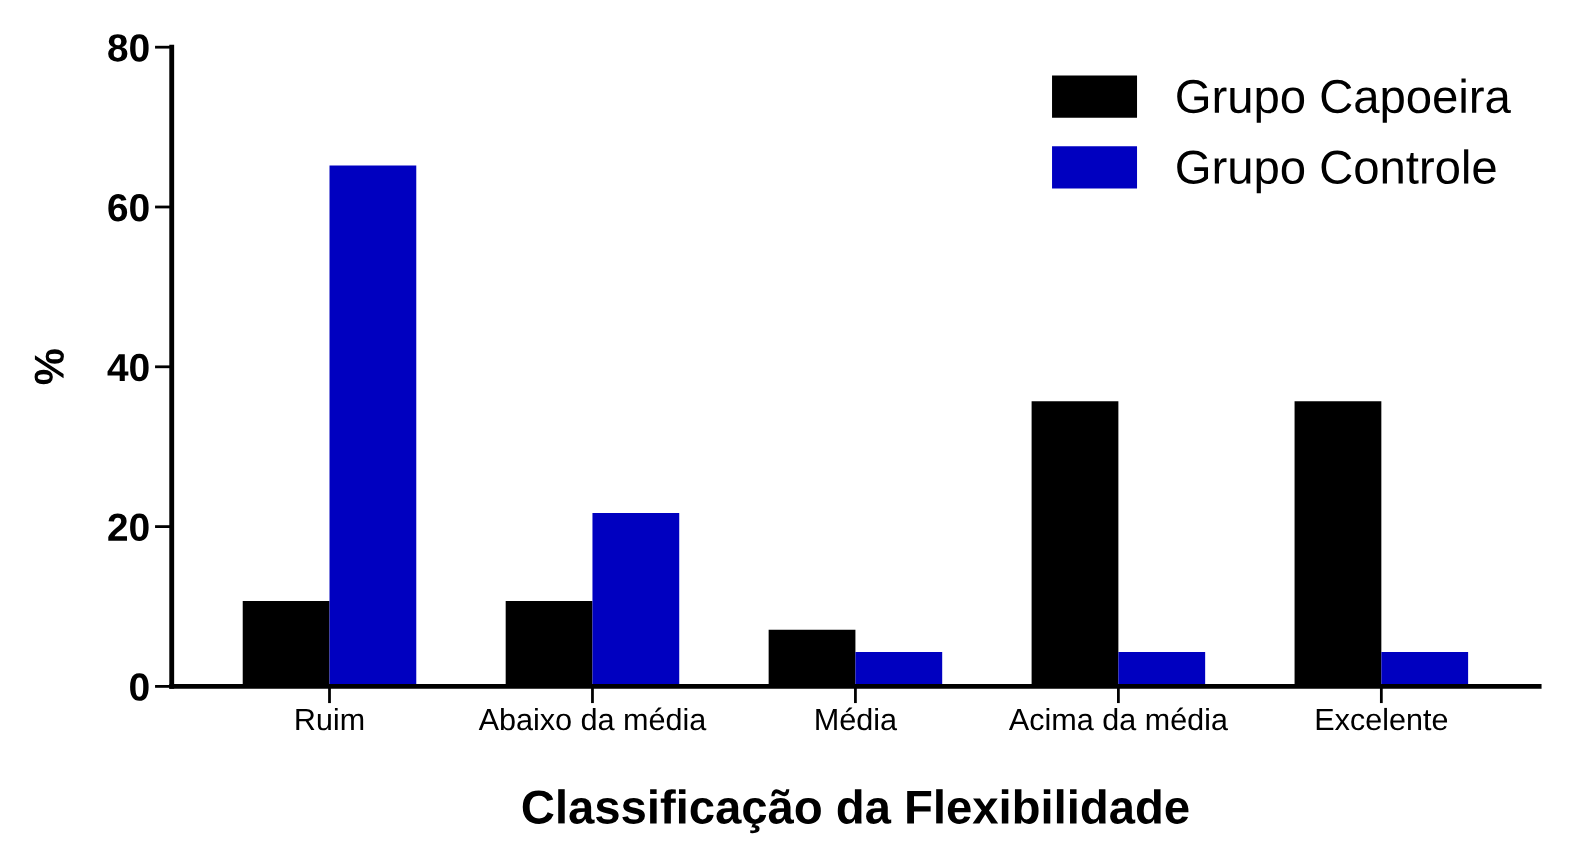 This screenshot has height=858, width=1590. What do you see at coordinates (1382, 719) in the screenshot?
I see `x-tick-label: Excelente` at bounding box center [1382, 719].